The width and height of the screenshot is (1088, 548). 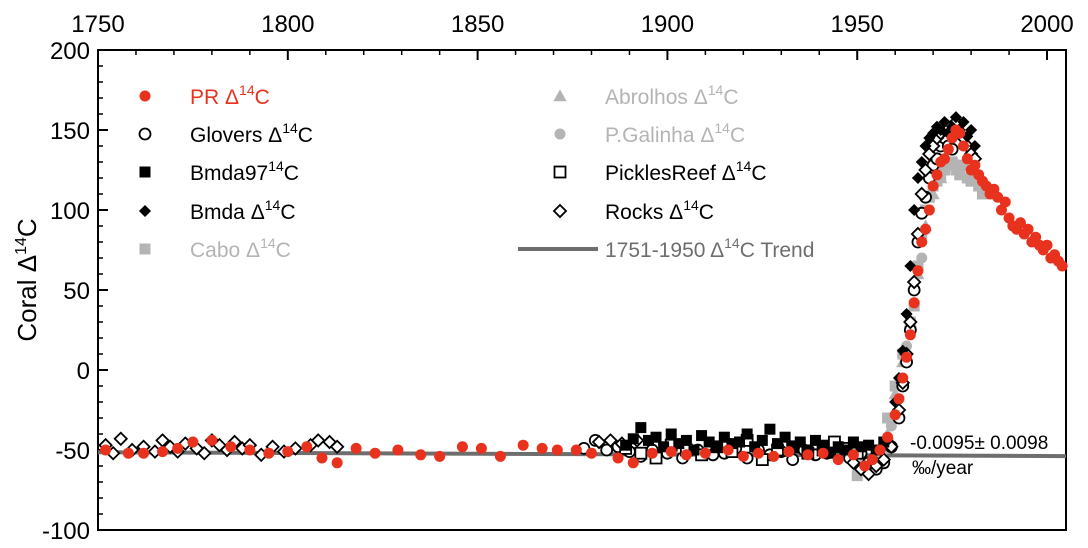 What do you see at coordinates (76, 291) in the screenshot?
I see `y-tick-label: 50` at bounding box center [76, 291].